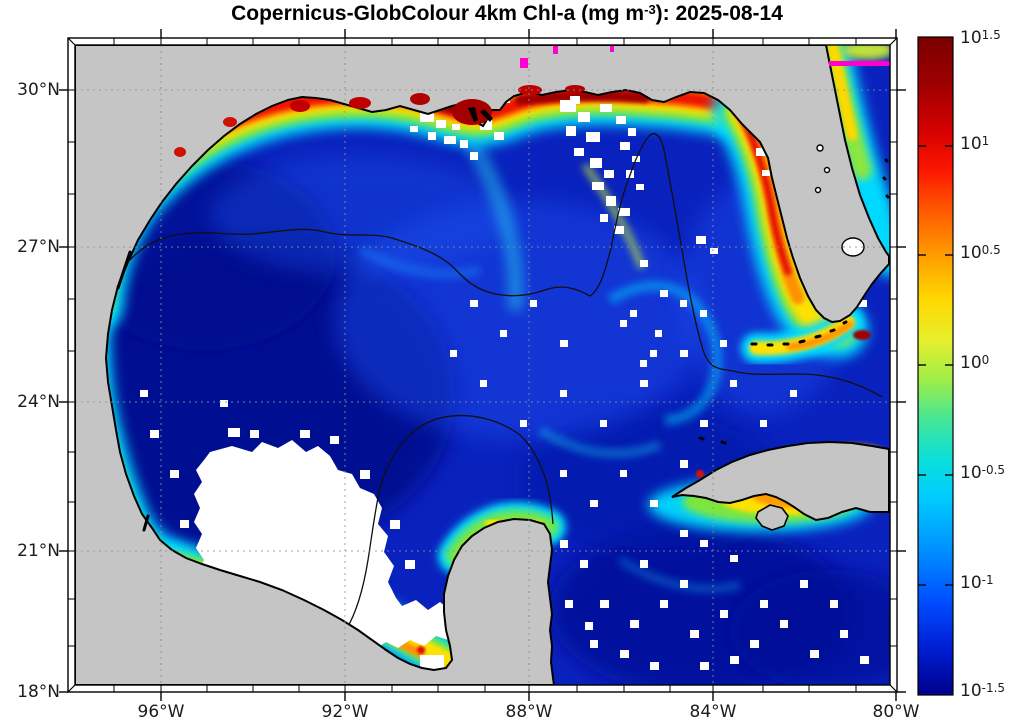  I want to click on colorbar-tick-label: 101, so click(975, 144).